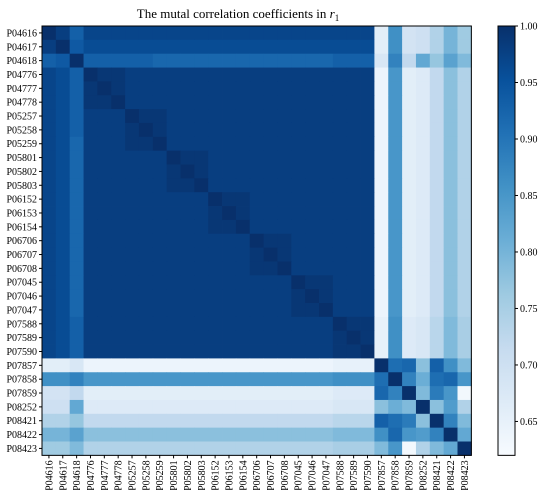 The width and height of the screenshot is (550, 490). What do you see at coordinates (21, 407) in the screenshot?
I see `y-tick-label: P08252` at bounding box center [21, 407].